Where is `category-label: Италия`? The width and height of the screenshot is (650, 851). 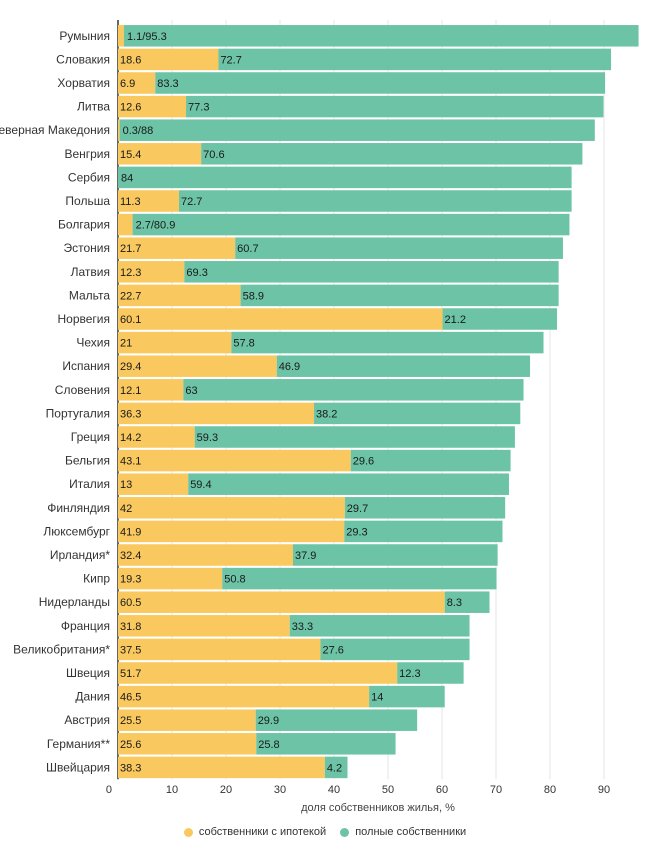
category-label: Италия is located at coordinates (89, 484).